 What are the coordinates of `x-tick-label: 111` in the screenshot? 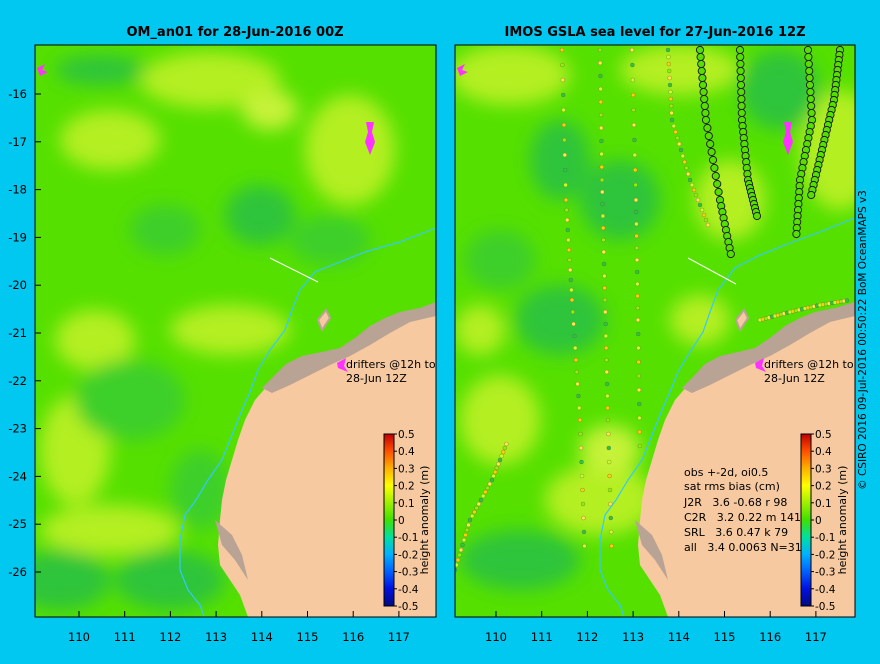 It's located at (542, 637).